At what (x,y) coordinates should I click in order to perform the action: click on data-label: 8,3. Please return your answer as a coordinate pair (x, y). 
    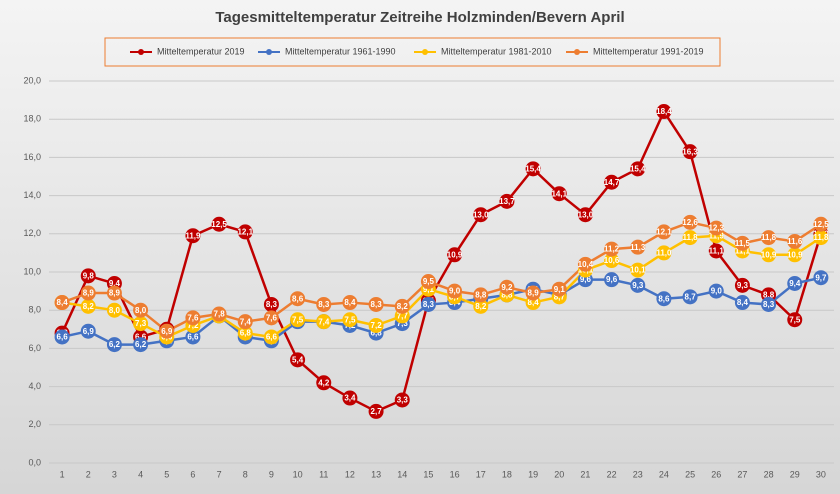
    Looking at the image, I should click on (324, 304).